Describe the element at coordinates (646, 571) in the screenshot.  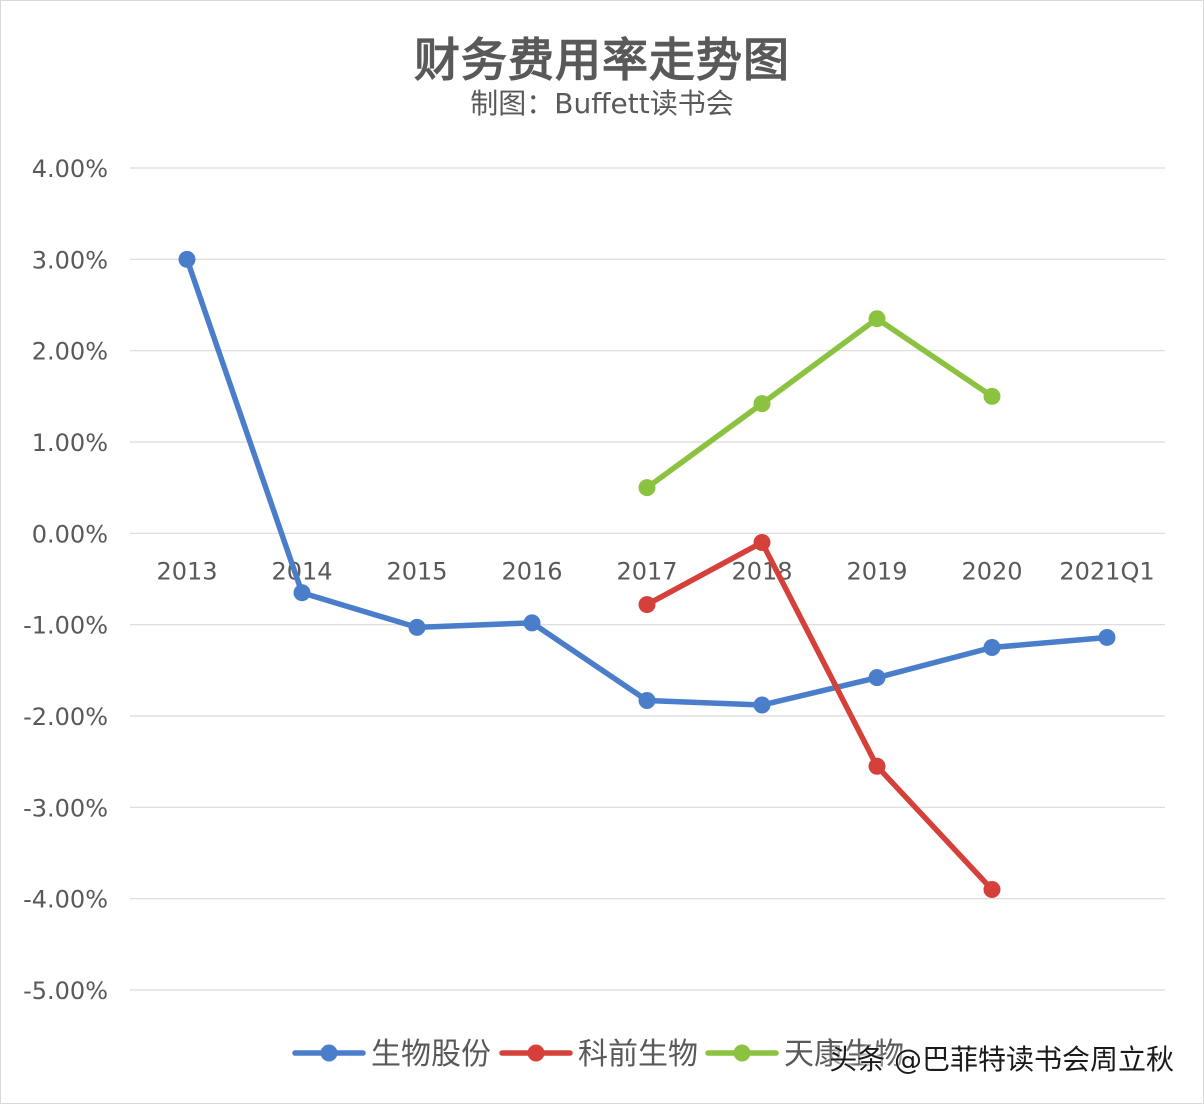
I see `x-tick-label: 2017` at that location.